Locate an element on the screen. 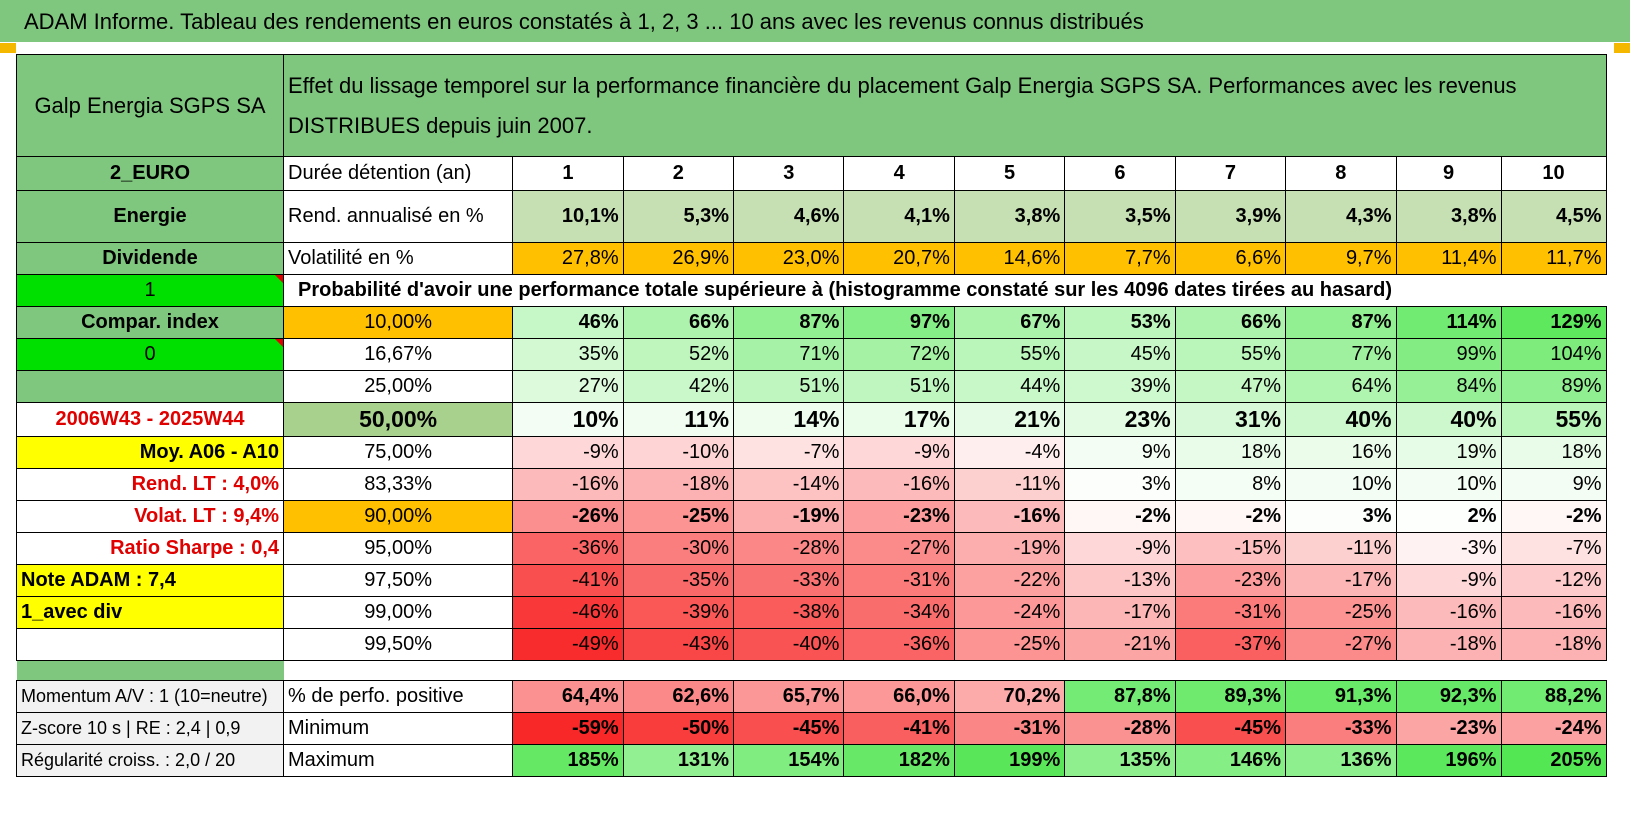 This screenshot has width=1630, height=815. quantile-cell: 71% is located at coordinates (789, 354).